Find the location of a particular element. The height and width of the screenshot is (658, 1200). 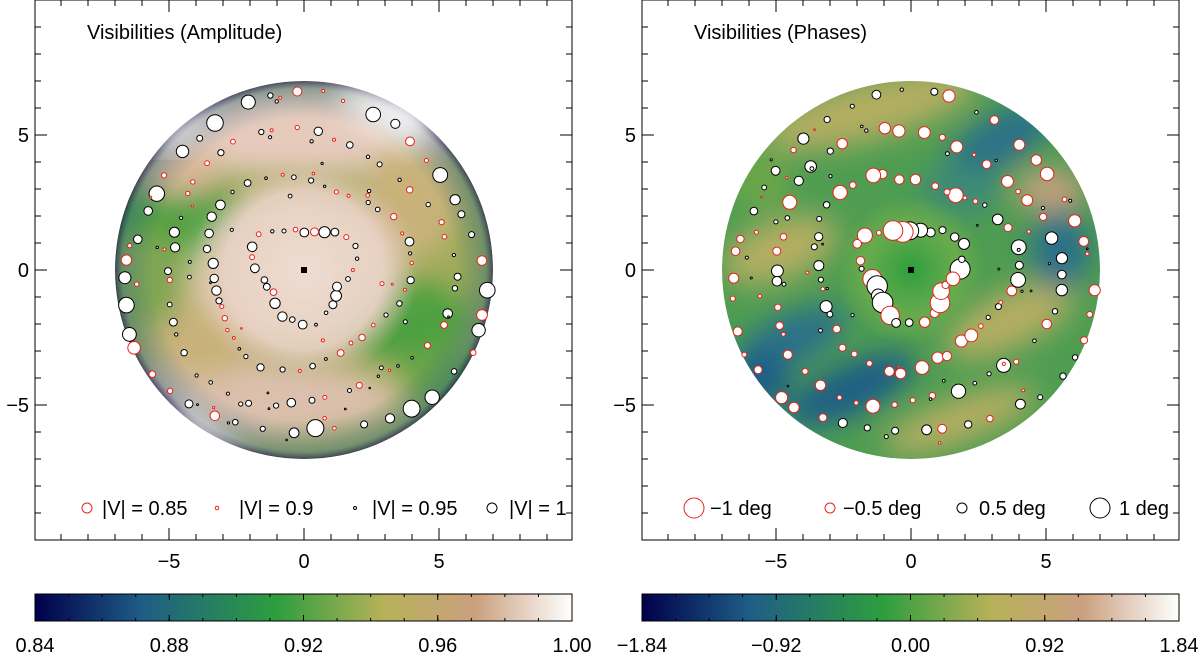

x-tick-label: 0 is located at coordinates (910, 562).